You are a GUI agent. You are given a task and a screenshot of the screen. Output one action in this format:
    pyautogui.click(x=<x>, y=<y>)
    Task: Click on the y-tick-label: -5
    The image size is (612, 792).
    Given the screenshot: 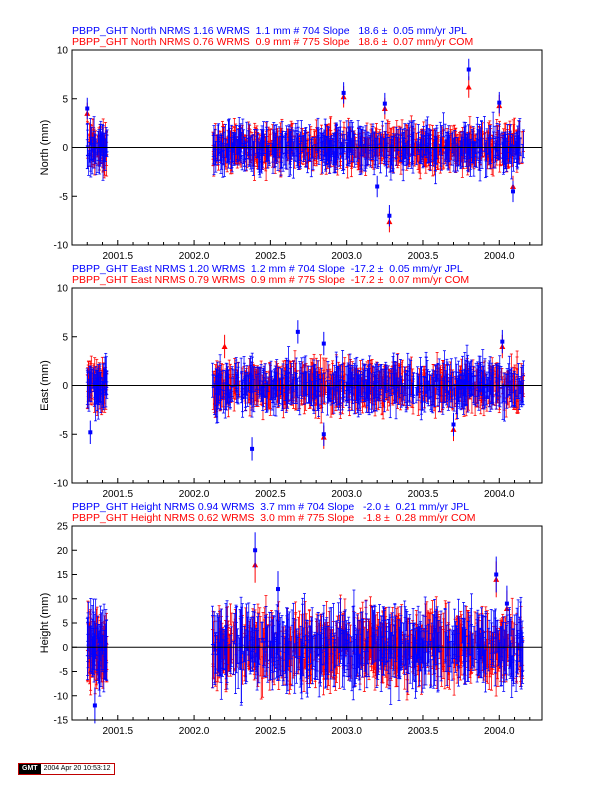 What is the action you would take?
    pyautogui.click(x=63, y=197)
    